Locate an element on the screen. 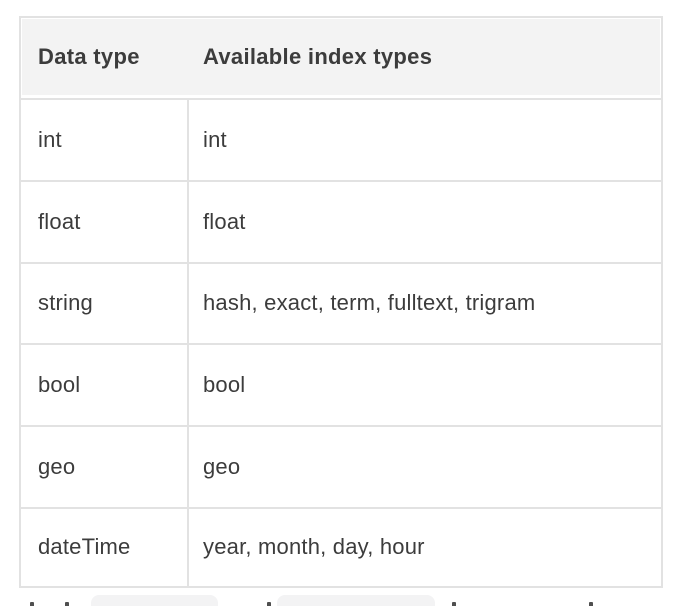 This screenshot has height=606, width=686. table-header-row: Data type Available index types is located at coordinates (341, 57).